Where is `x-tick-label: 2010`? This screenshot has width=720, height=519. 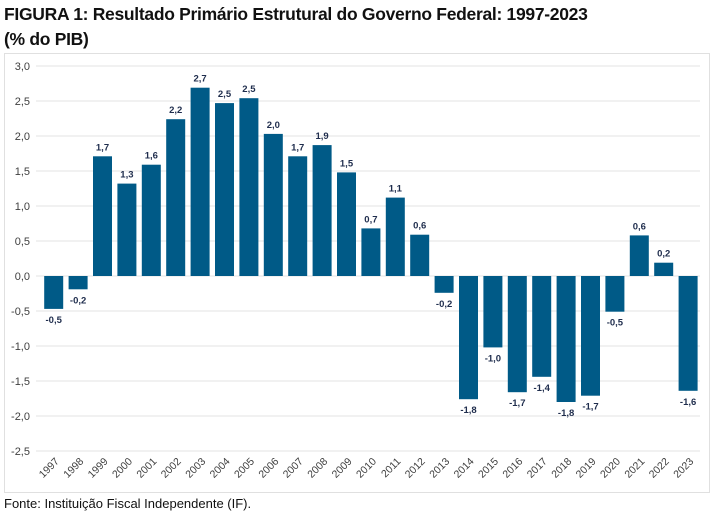
x-tick-label: 2010 is located at coordinates (366, 468).